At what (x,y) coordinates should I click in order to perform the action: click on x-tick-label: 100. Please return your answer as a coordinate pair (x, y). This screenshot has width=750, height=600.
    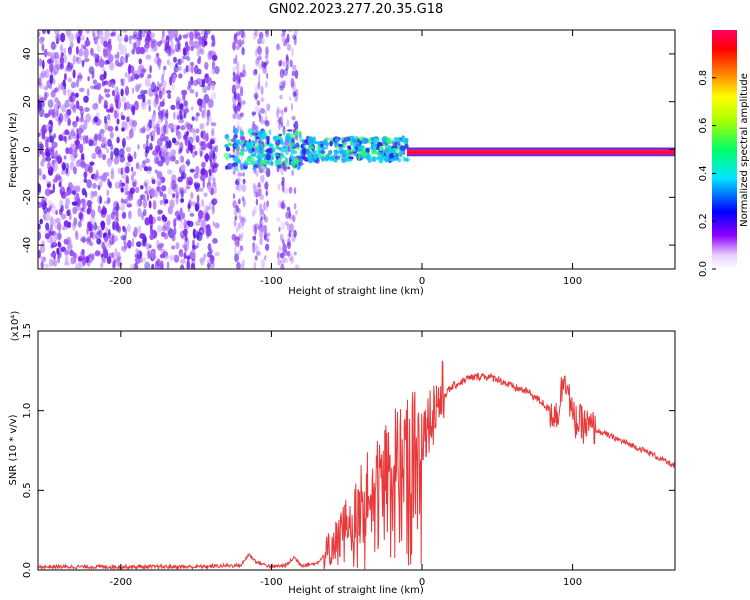
    Looking at the image, I should click on (572, 582).